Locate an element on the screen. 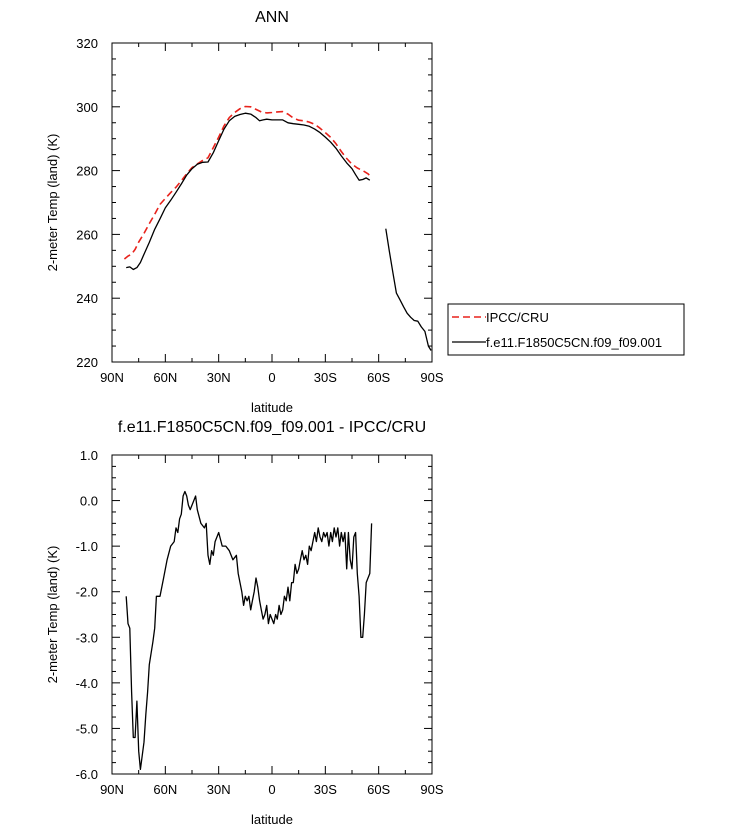 This screenshot has width=733, height=829. chart-0-y-axis-label: 2-meter Temp (land) (K) is located at coordinates (52, 203).